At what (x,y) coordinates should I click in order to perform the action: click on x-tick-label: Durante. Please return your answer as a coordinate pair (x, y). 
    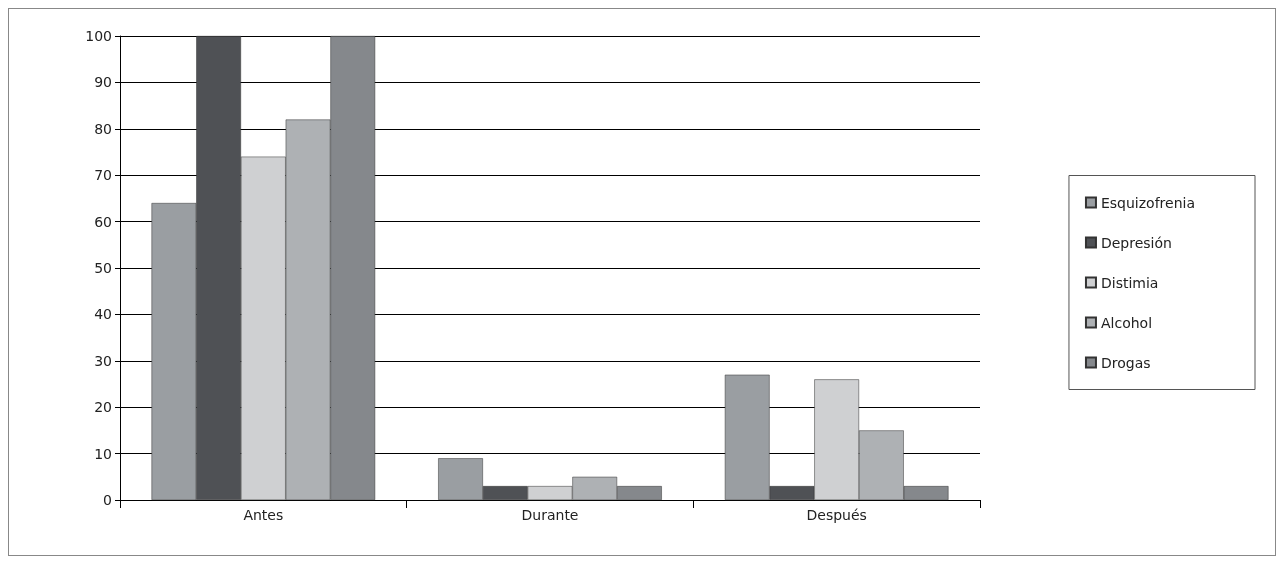
    Looking at the image, I should click on (550, 515).